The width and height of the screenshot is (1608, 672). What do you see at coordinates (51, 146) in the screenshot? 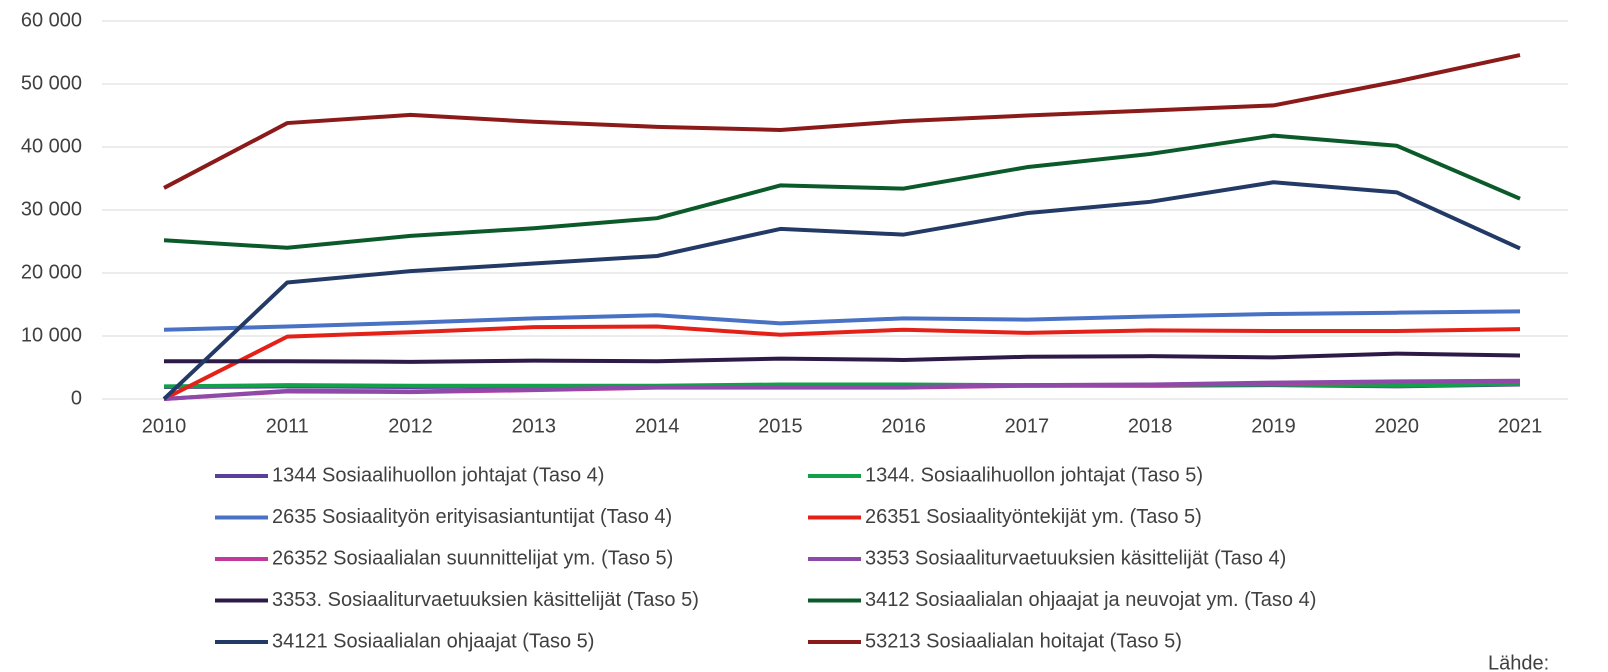
I see `y-tick-label: 40 000` at bounding box center [51, 146].